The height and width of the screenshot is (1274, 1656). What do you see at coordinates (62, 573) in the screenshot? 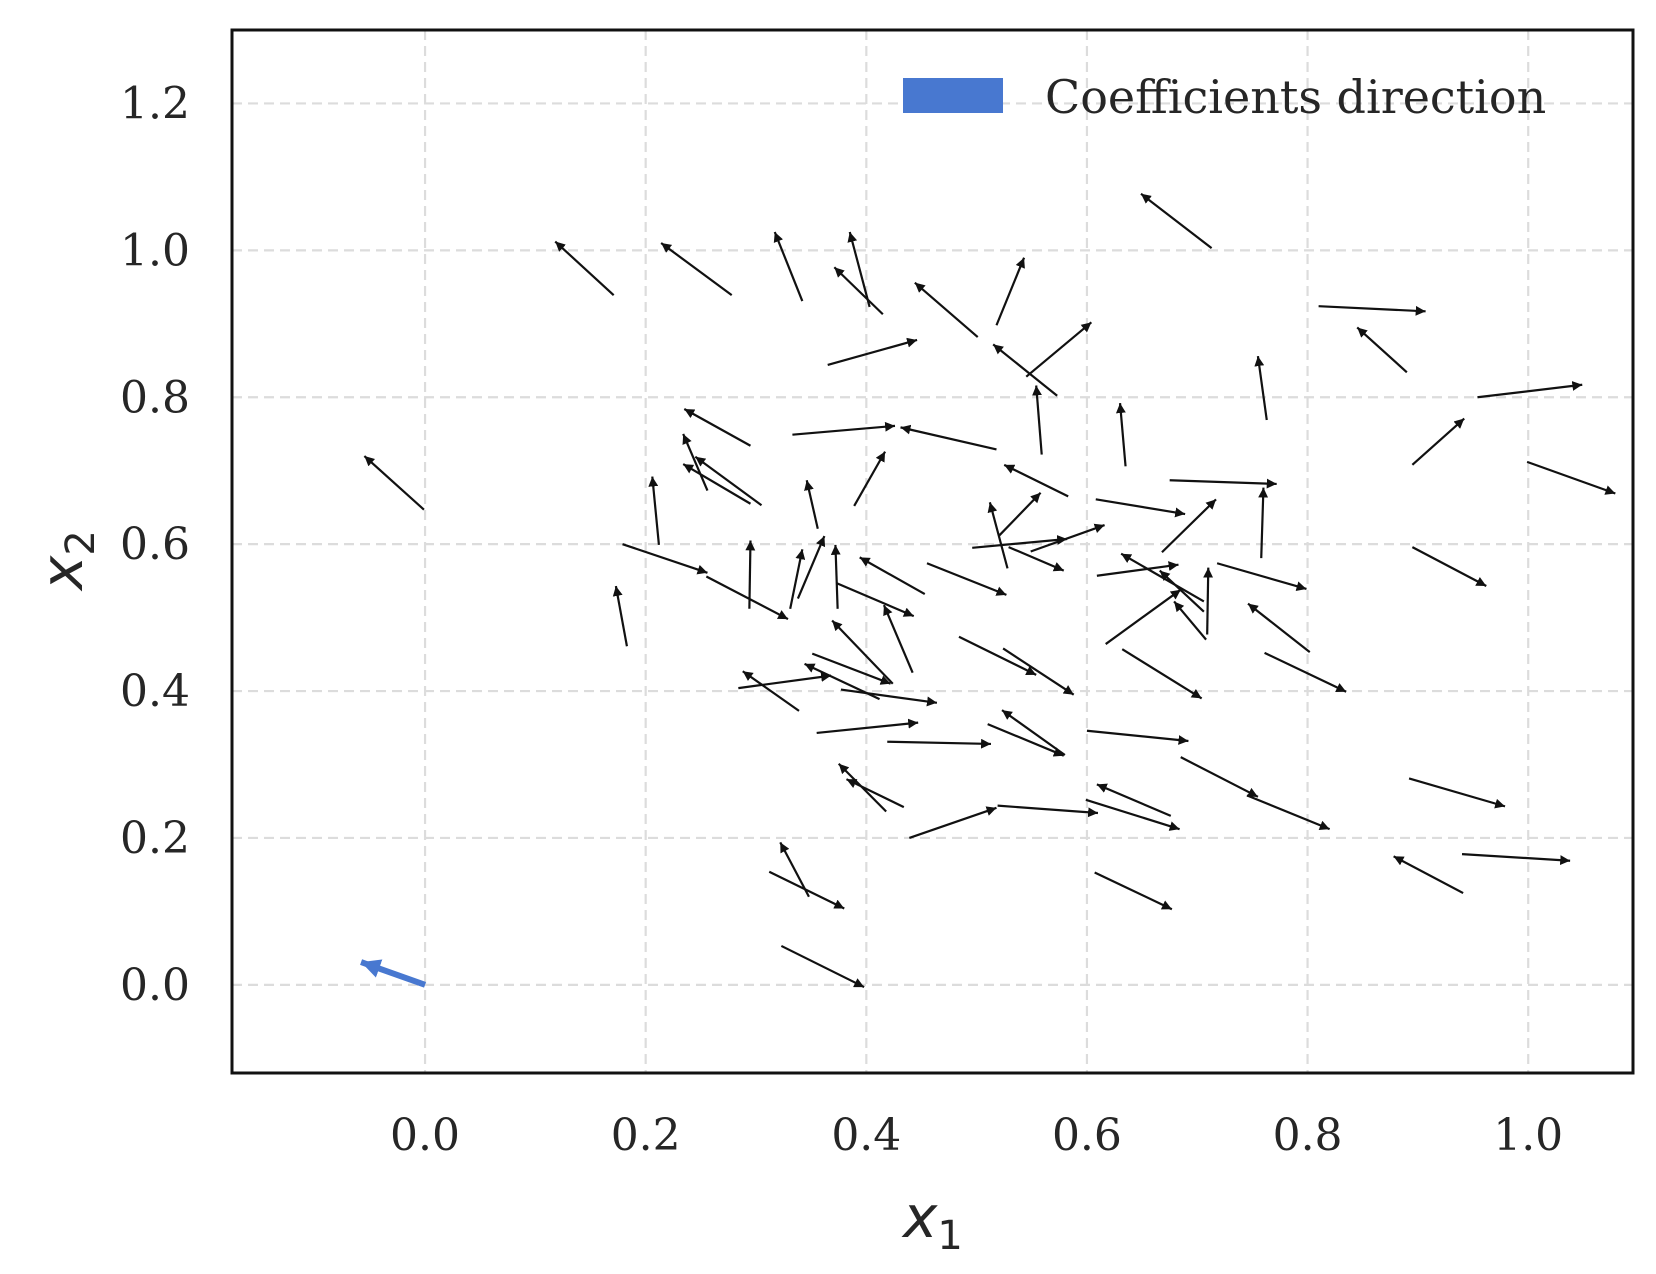
I see `y-axis-label-main: x` at bounding box center [62, 573].